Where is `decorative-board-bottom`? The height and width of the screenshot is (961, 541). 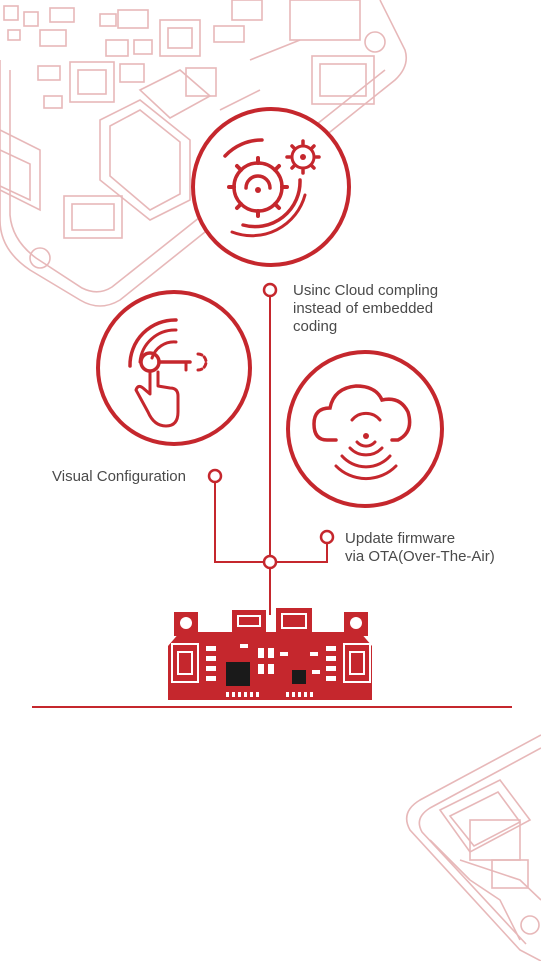 decorative-board-bottom is located at coordinates (473, 847).